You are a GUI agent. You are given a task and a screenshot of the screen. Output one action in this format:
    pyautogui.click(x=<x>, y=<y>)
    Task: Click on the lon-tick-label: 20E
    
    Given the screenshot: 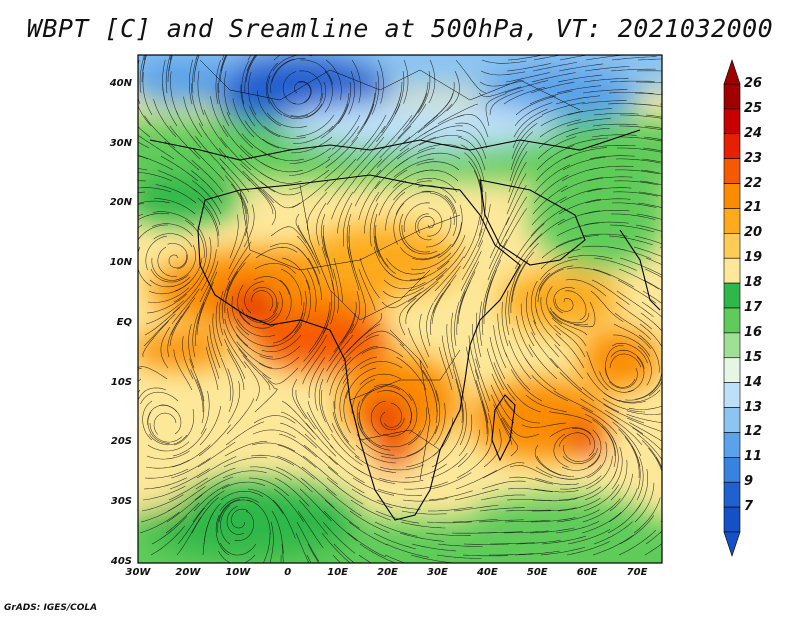 What is the action you would take?
    pyautogui.click(x=387, y=572)
    